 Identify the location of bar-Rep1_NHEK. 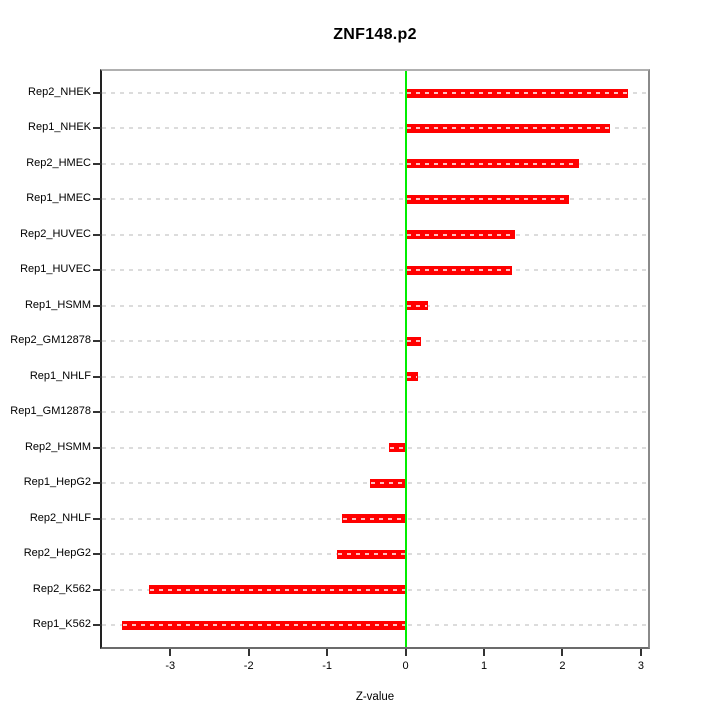
(507, 128).